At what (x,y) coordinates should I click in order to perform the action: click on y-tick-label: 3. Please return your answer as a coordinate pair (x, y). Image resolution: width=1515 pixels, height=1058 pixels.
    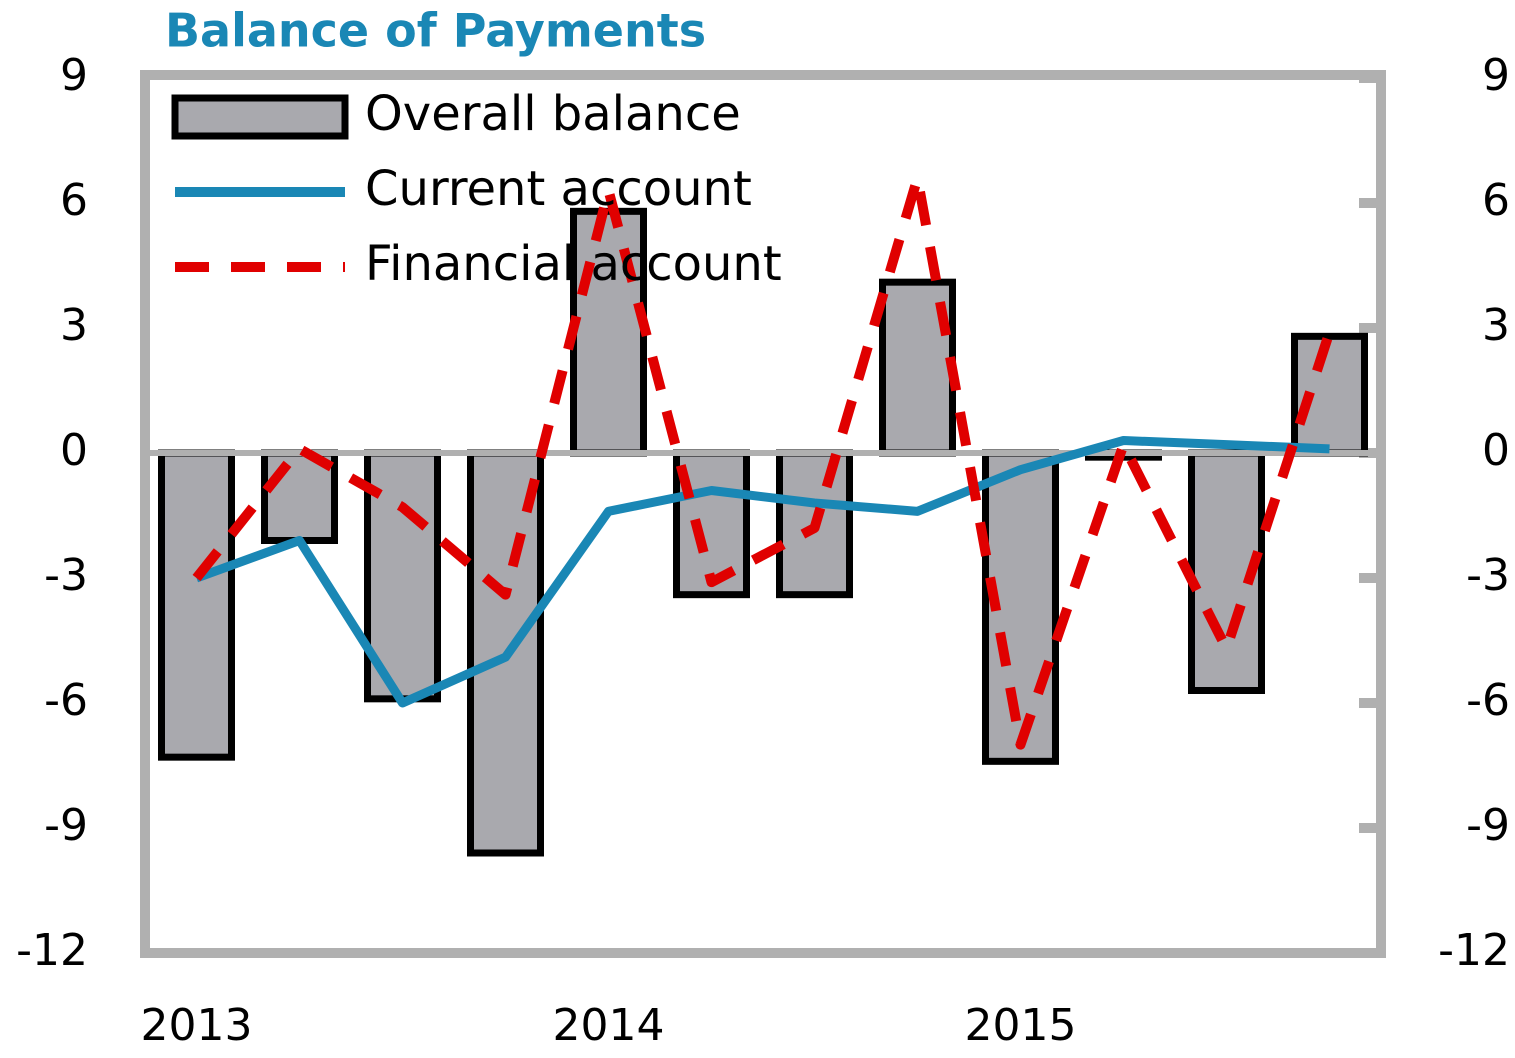
    Looking at the image, I should click on (74, 325).